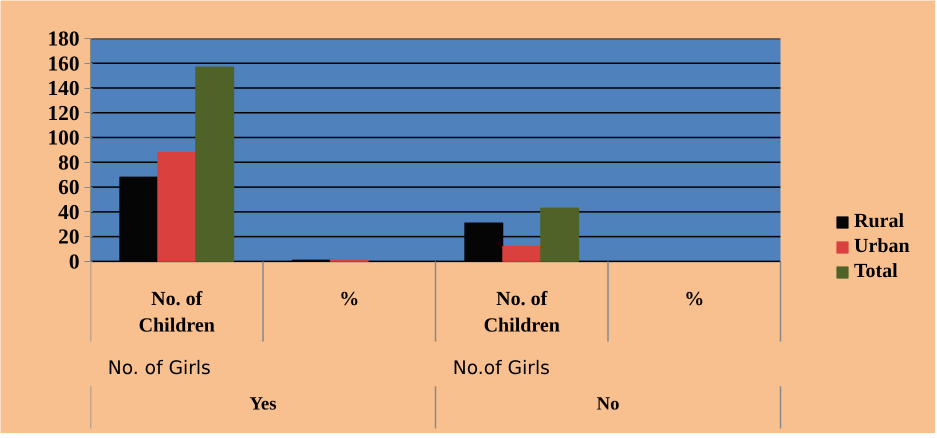  What do you see at coordinates (64, 138) in the screenshot?
I see `y-tick-label: 100` at bounding box center [64, 138].